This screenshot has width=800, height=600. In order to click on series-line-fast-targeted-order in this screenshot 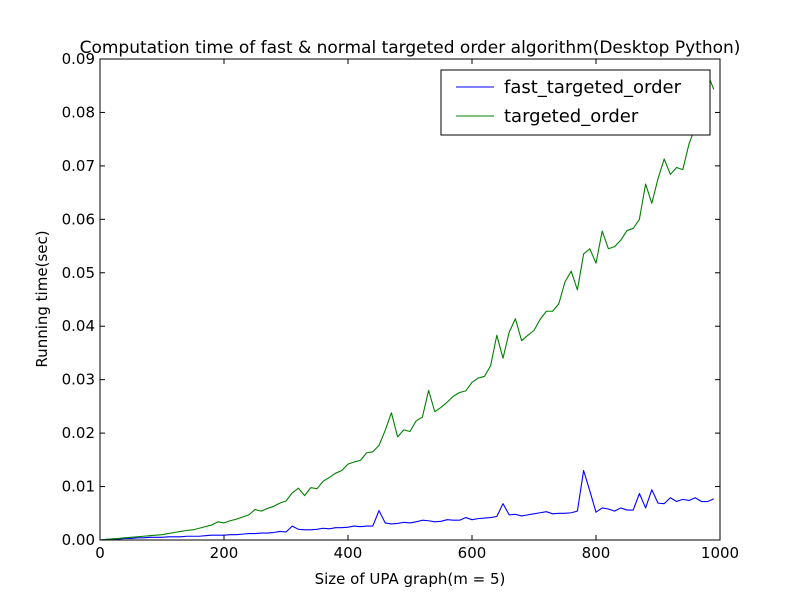, I will do `click(407, 504)`.